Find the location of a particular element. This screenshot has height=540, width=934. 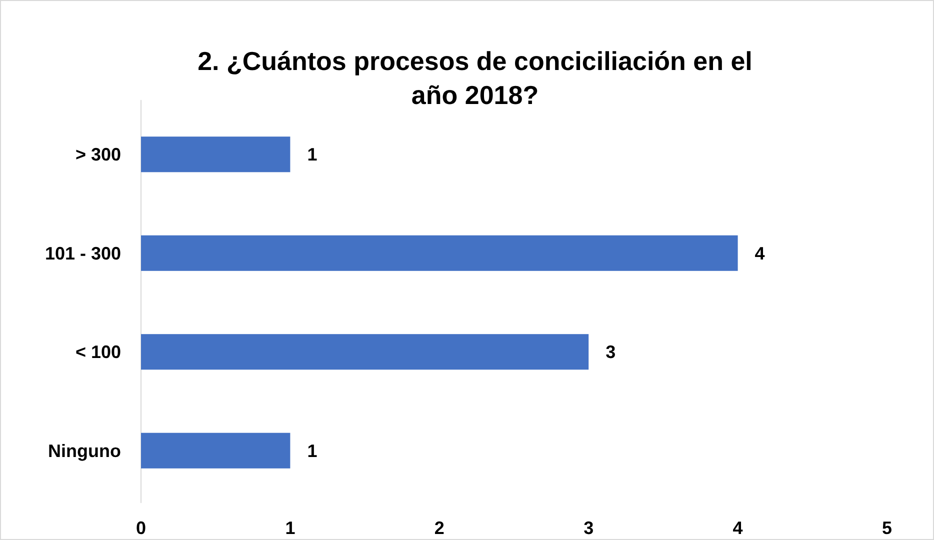

x-tick-label: 0 is located at coordinates (141, 528).